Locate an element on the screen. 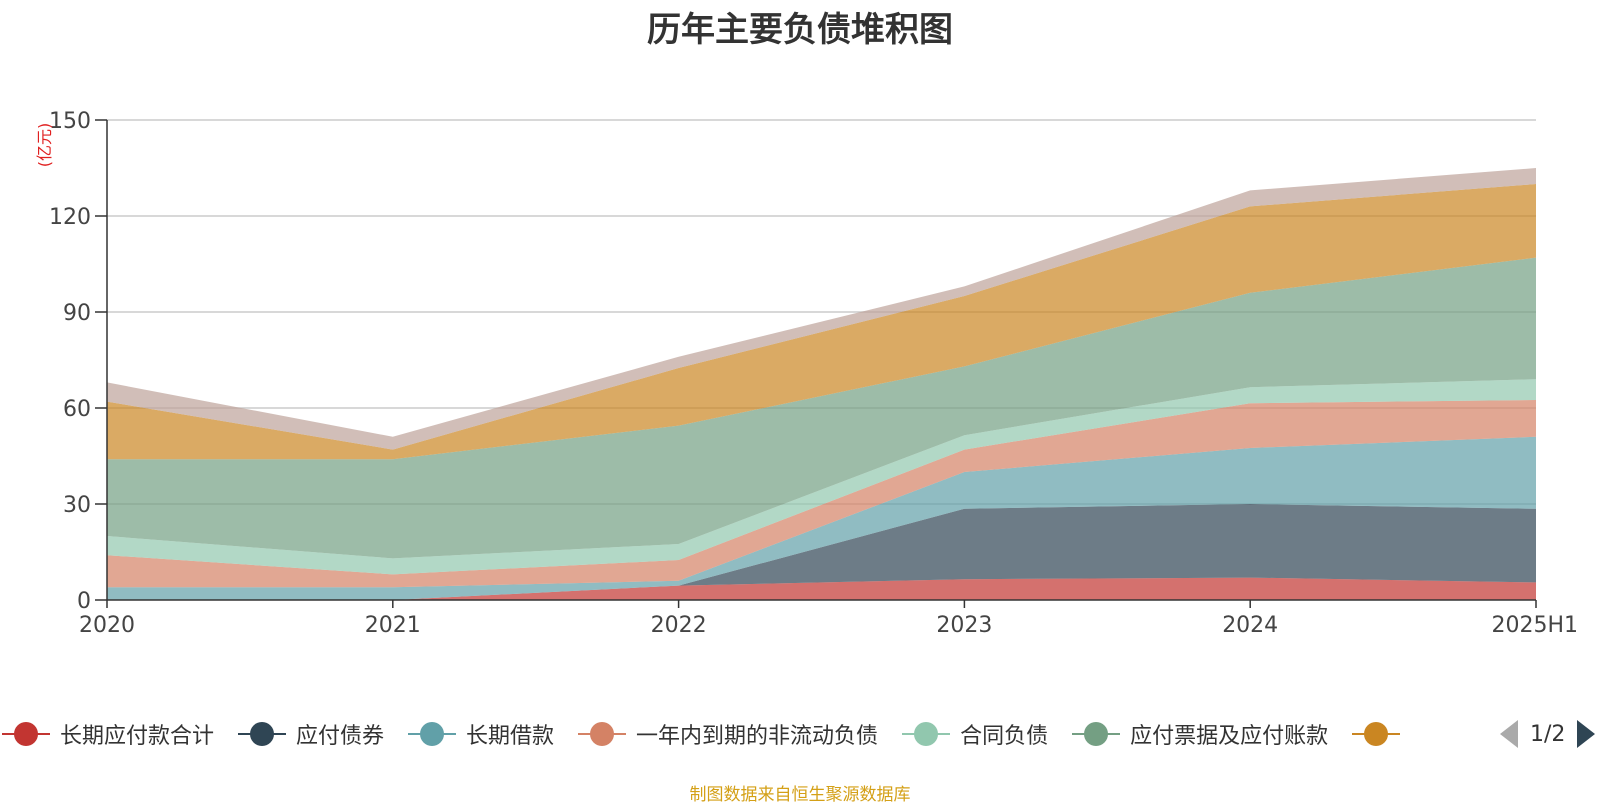 The width and height of the screenshot is (1600, 805). legend-label: 长期借款 is located at coordinates (510, 736).